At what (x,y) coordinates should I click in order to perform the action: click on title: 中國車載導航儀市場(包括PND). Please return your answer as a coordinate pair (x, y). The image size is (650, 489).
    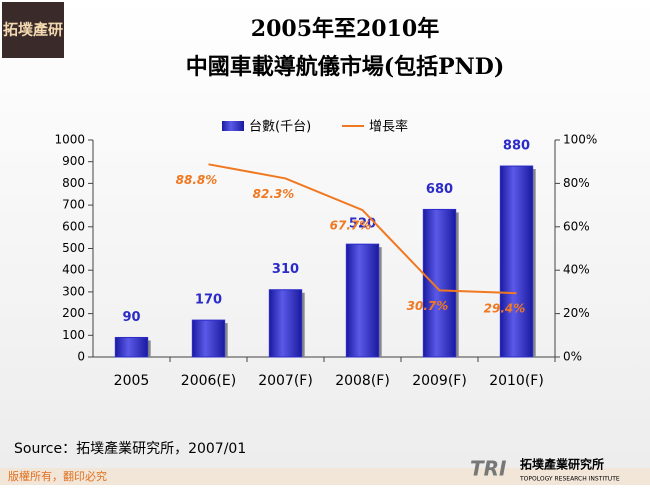
    Looking at the image, I should click on (345, 67).